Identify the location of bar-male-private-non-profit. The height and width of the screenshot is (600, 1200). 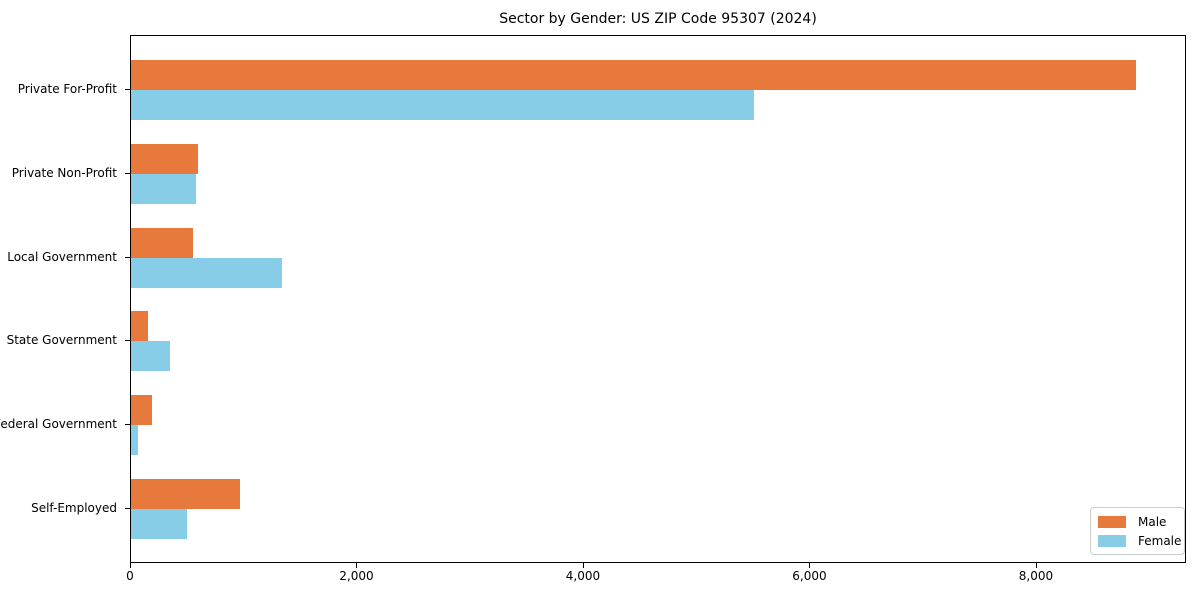
(164, 158).